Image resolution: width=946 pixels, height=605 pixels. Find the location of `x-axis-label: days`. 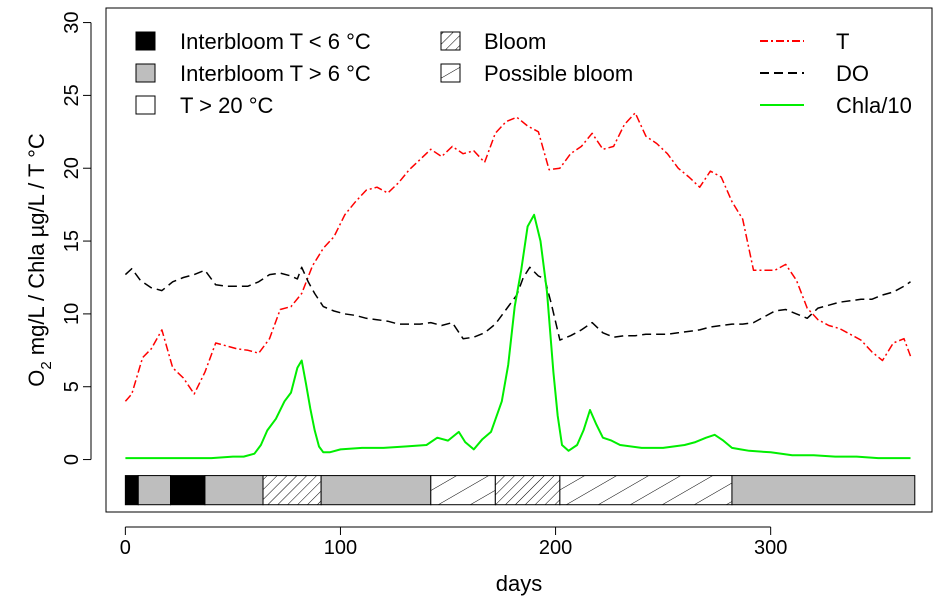

x-axis-label: days is located at coordinates (519, 583).